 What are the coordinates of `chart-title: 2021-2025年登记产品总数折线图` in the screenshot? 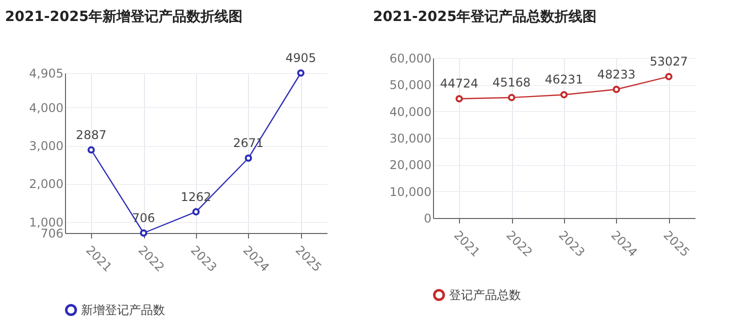 It's located at (485, 16).